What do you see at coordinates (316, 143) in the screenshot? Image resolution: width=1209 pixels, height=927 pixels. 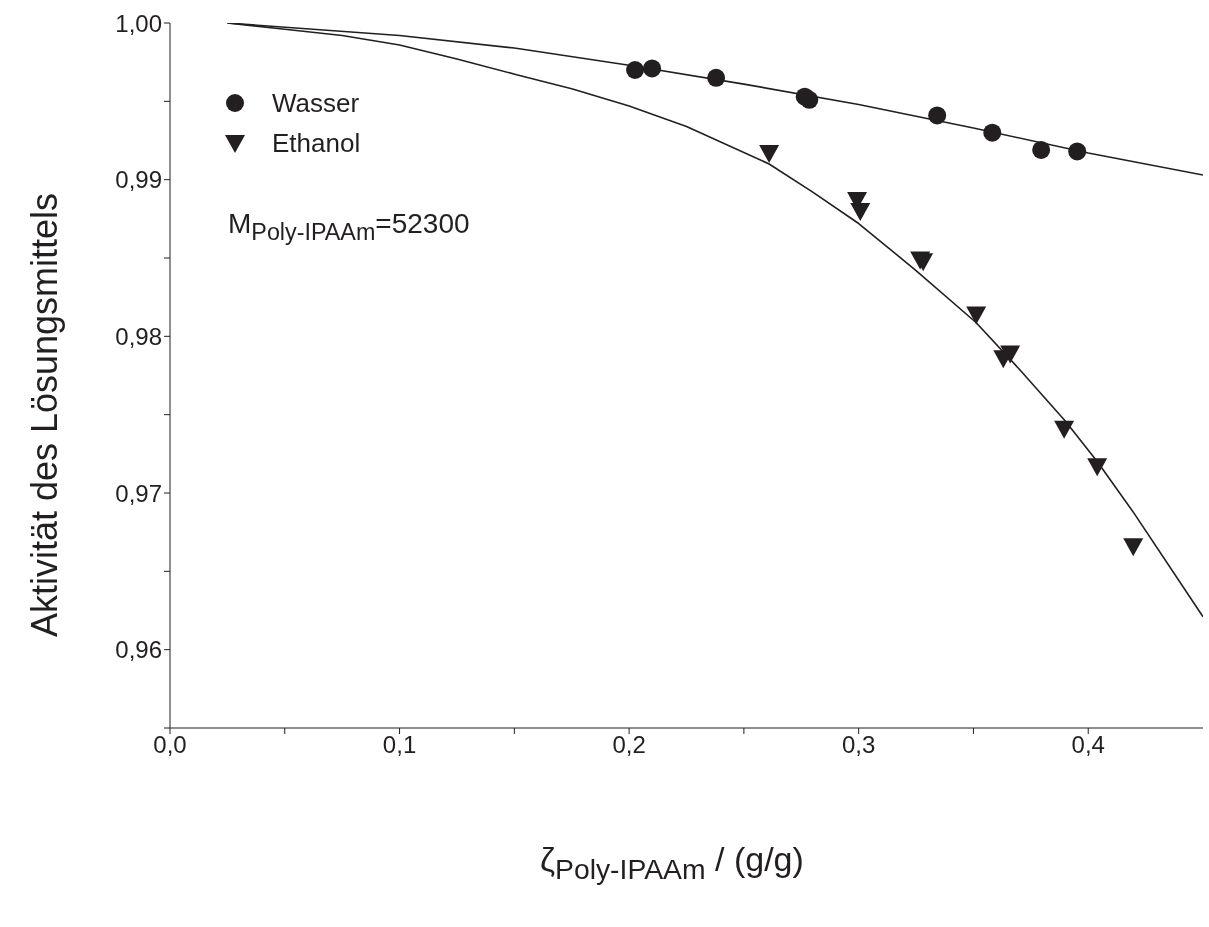 I see `legend-label: Ethanol` at bounding box center [316, 143].